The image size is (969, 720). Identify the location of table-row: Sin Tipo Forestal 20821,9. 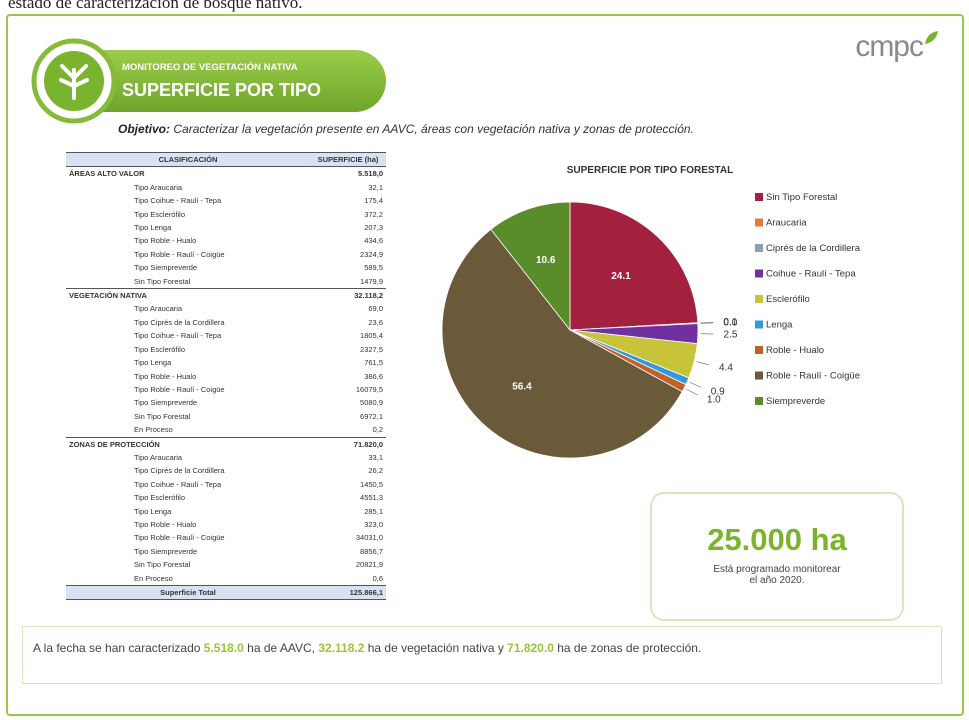
(226, 564).